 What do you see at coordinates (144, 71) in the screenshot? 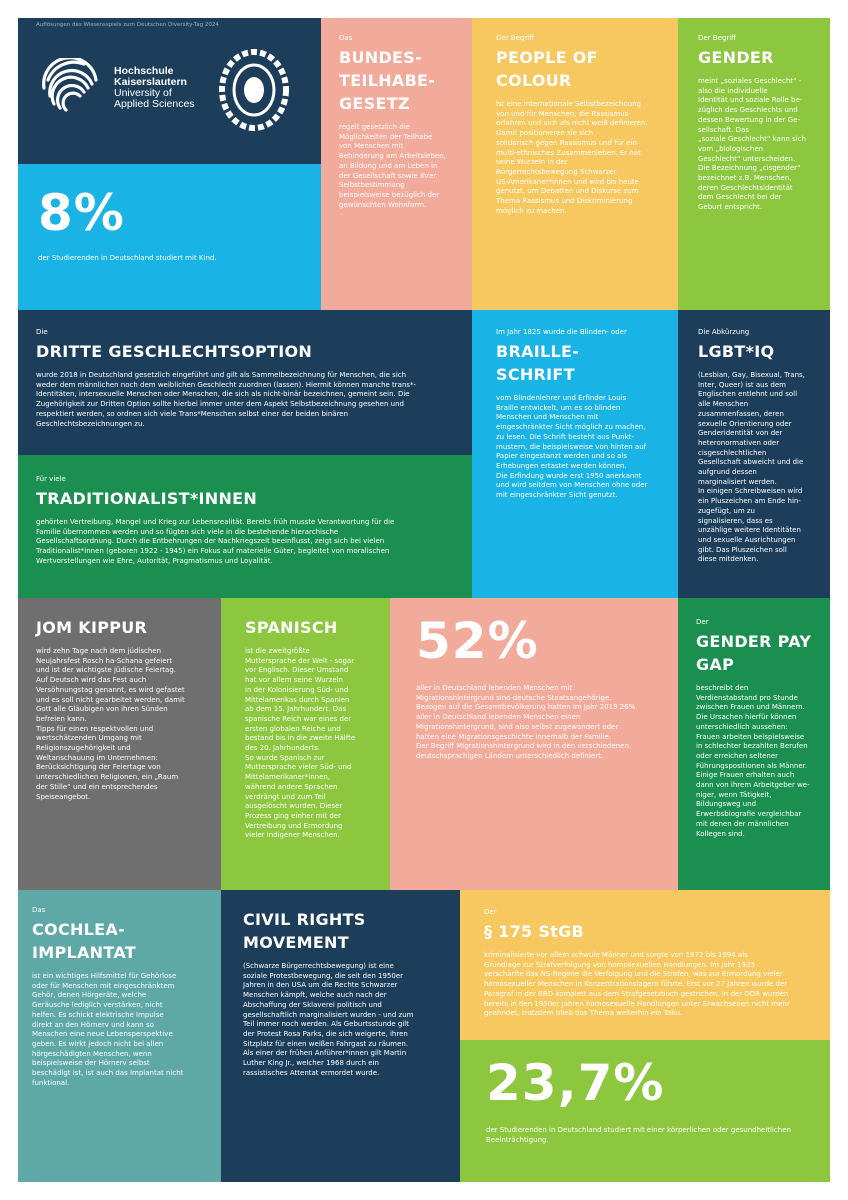
I see `logo-line1: Hochschule` at bounding box center [144, 71].